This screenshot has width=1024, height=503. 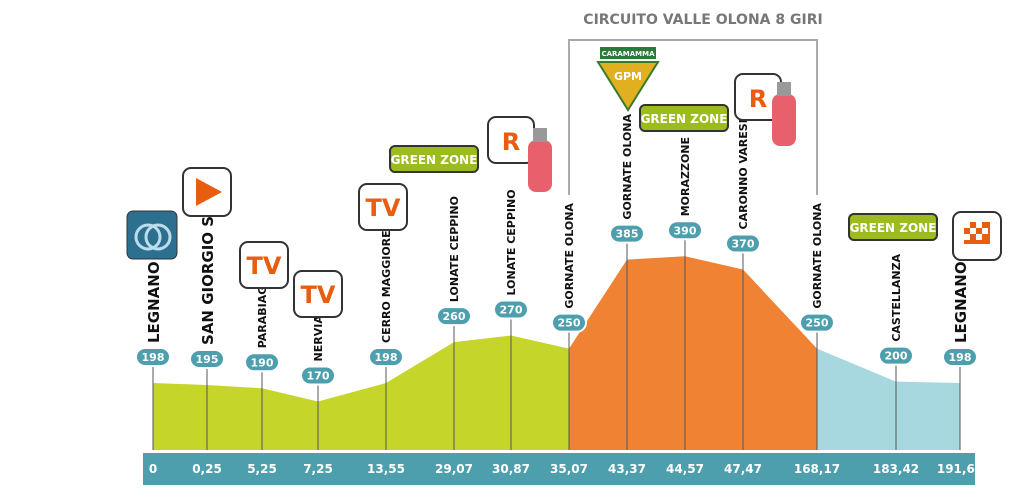 What do you see at coordinates (896, 297) in the screenshot?
I see `location-name: CASTELLANZA` at bounding box center [896, 297].